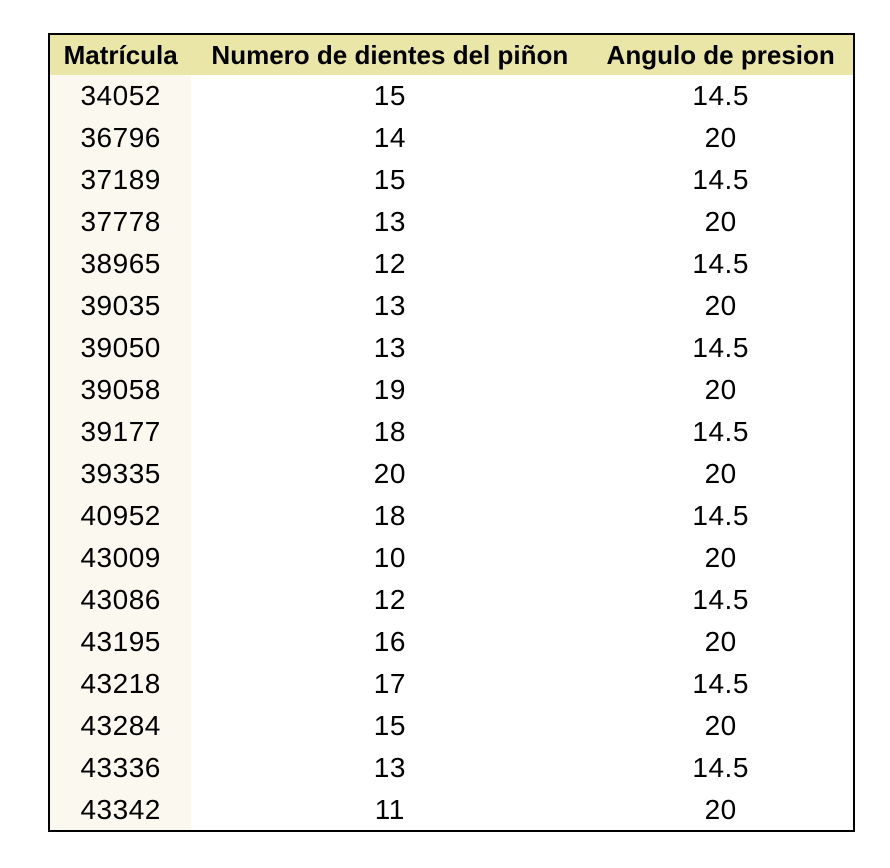  I want to click on table-row: 37778 13 20, so click(451, 222).